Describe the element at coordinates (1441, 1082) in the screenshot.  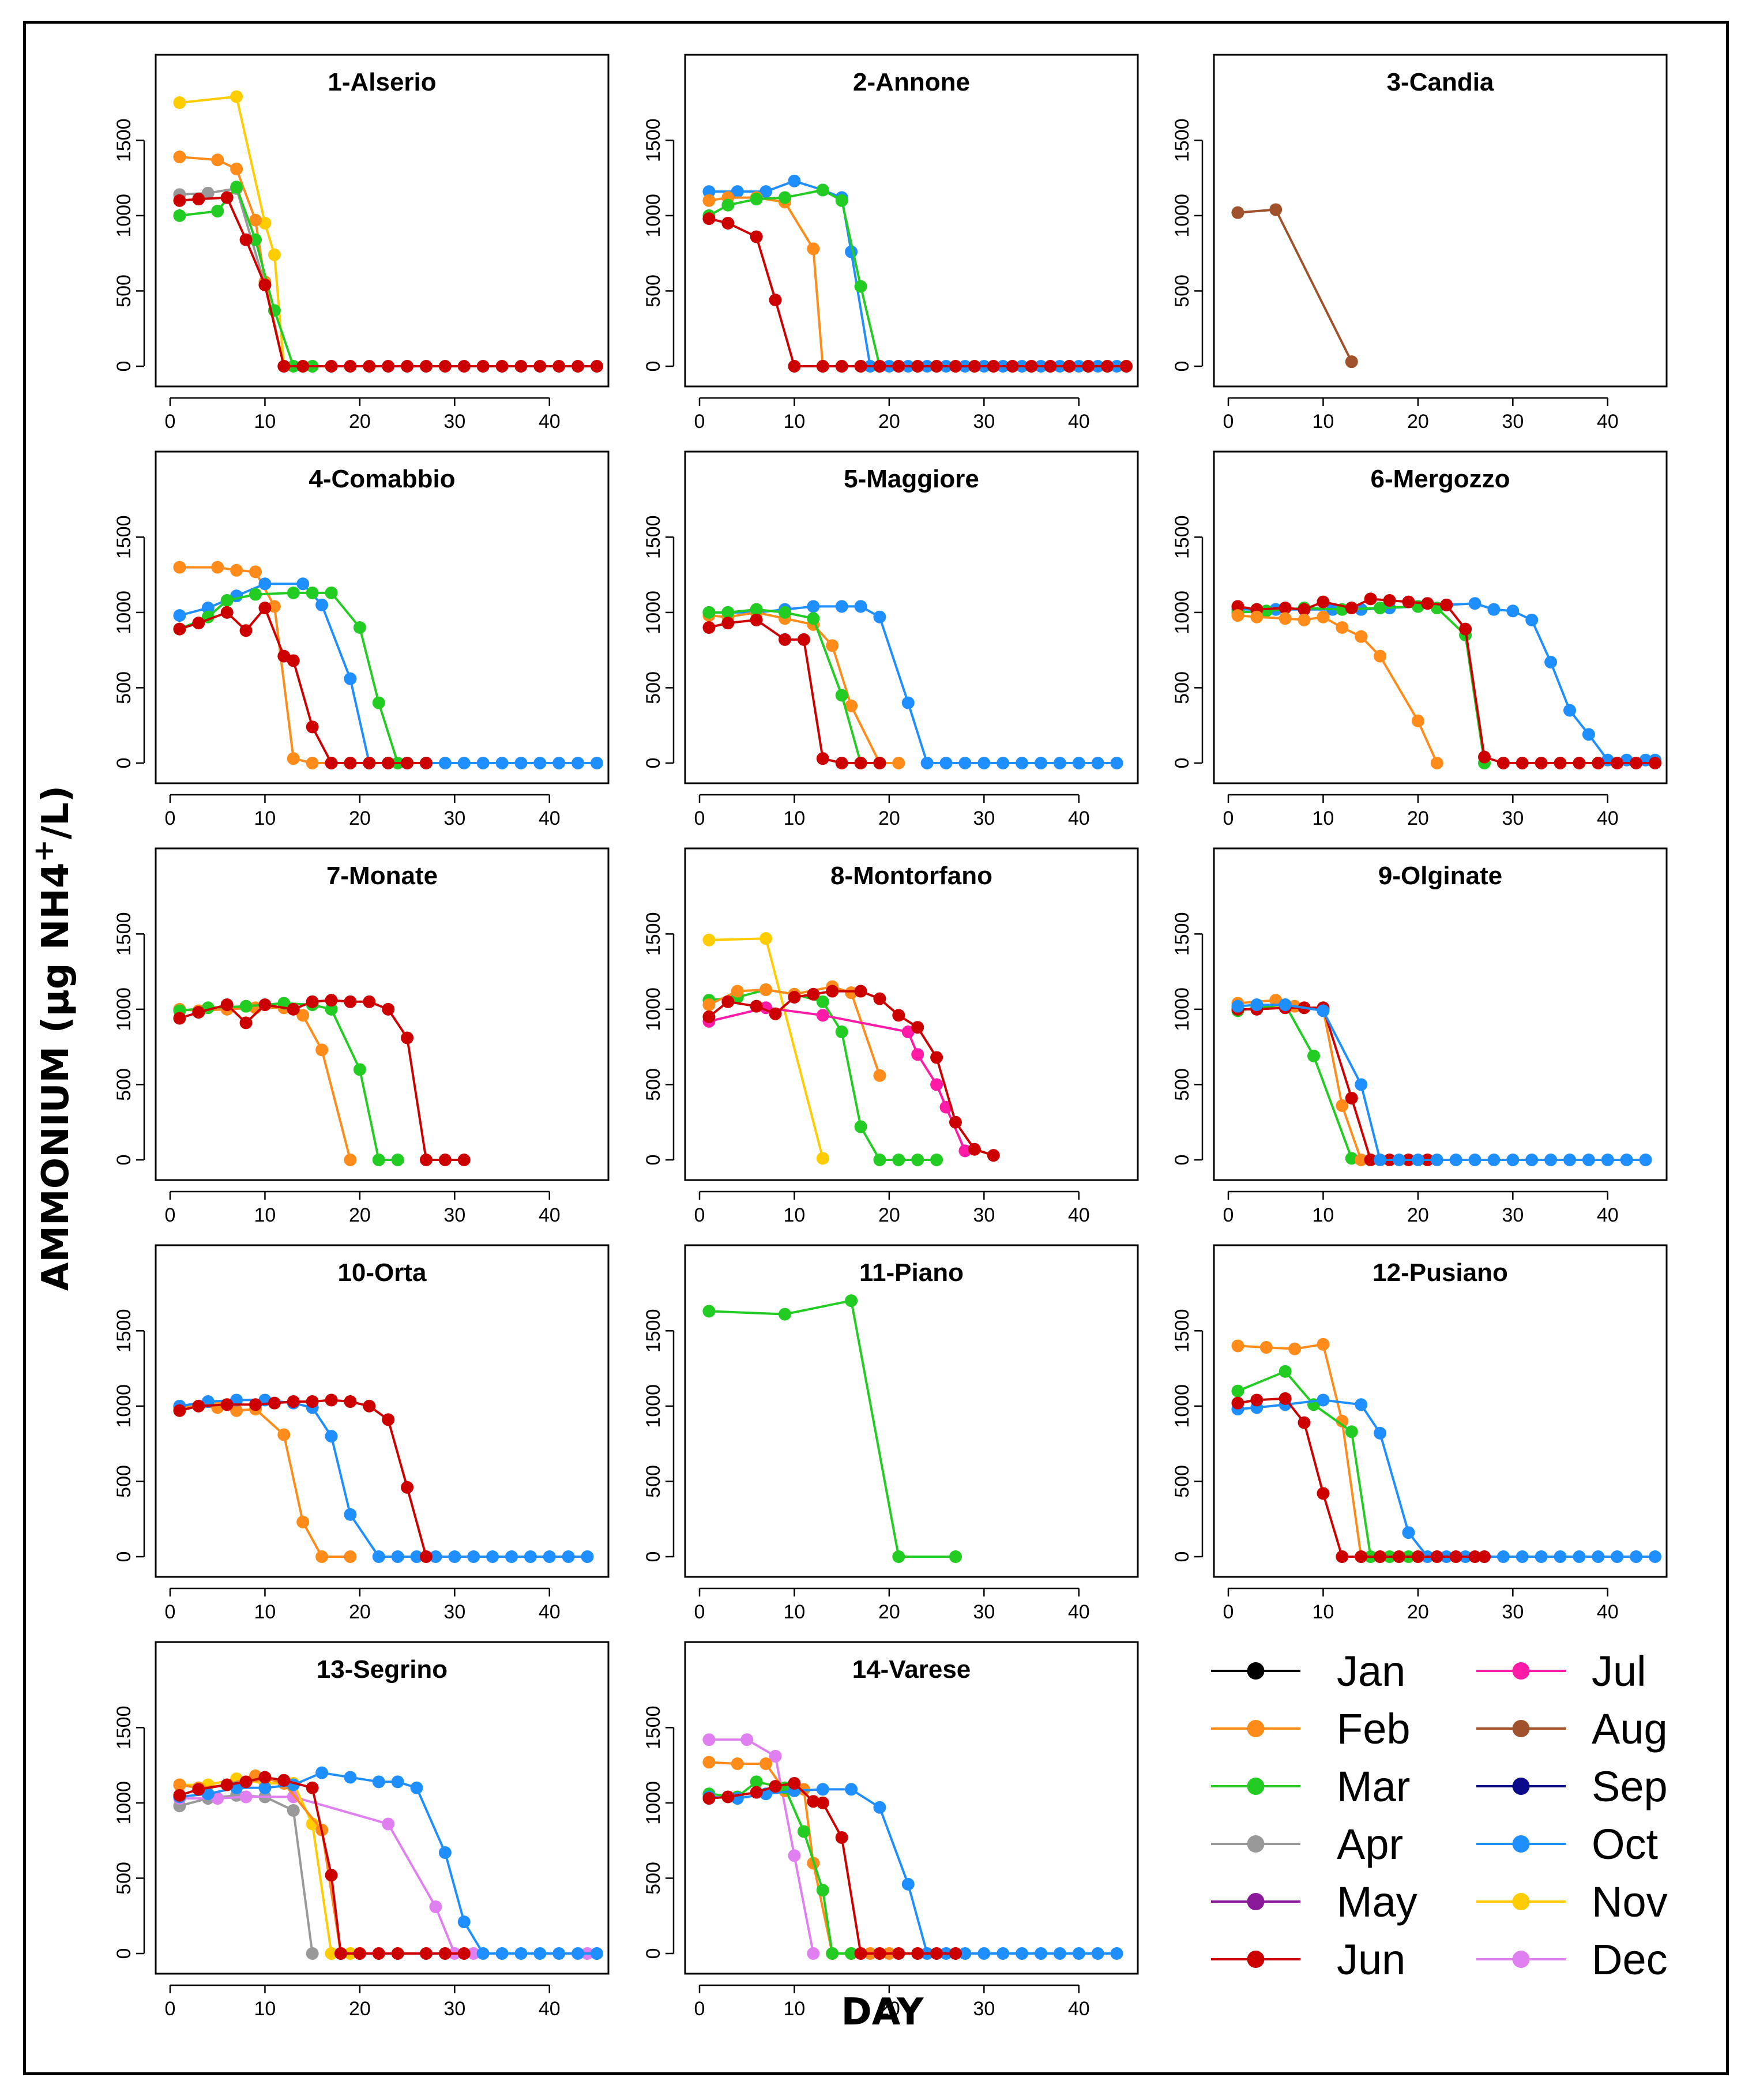
I see `series-oct` at that location.